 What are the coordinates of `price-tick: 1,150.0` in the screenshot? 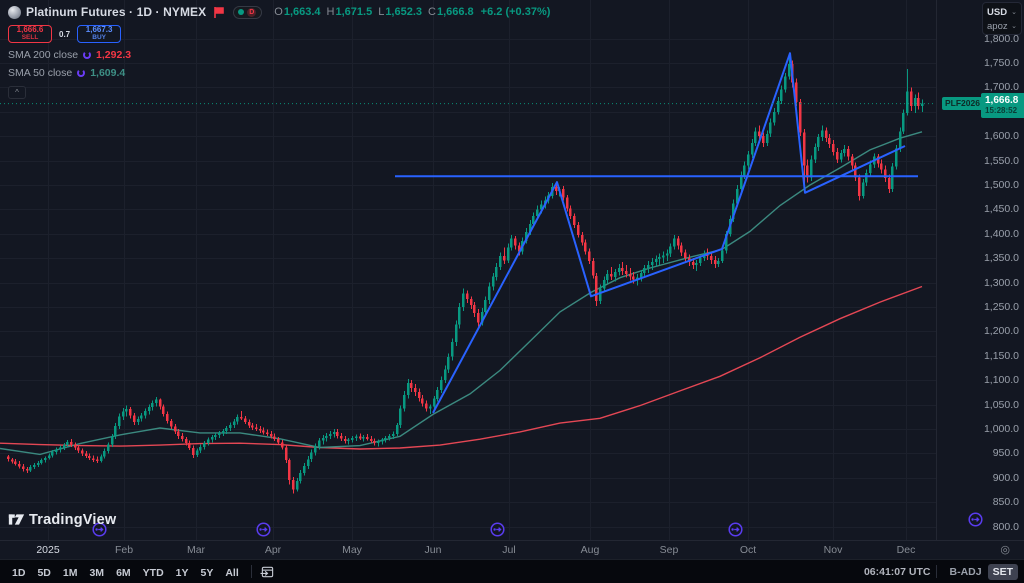 It's located at (1001, 355).